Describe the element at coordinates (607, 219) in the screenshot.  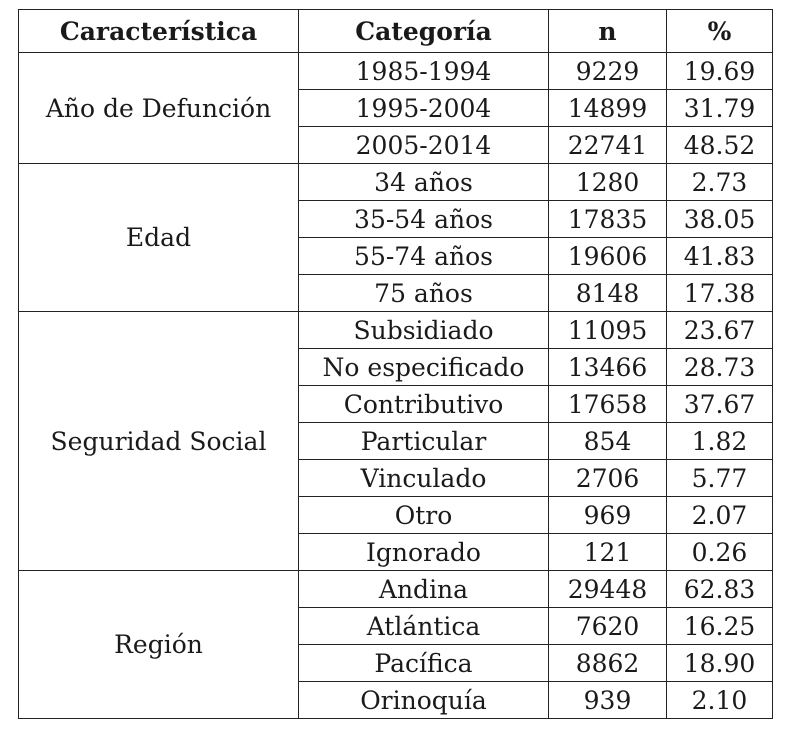
I see `n-cell: 17835` at that location.